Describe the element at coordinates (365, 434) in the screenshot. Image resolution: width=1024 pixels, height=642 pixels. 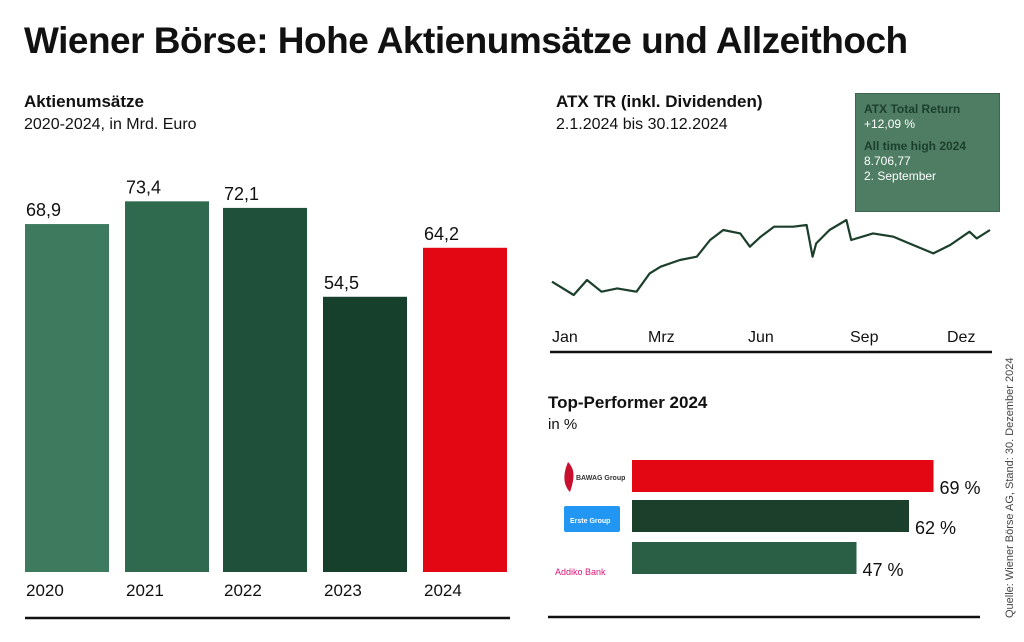
I see `bar-2023` at that location.